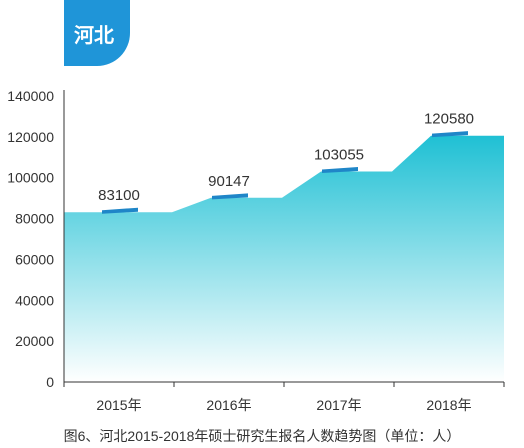 The image size is (524, 448). What do you see at coordinates (339, 154) in the screenshot?
I see `data-label: 103055` at bounding box center [339, 154].